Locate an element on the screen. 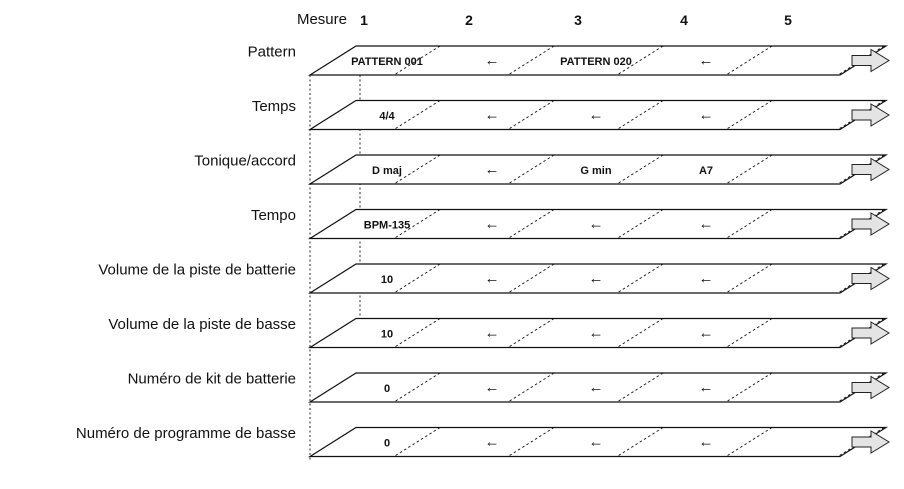 This screenshot has width=904, height=489. parameter-row: Tempo BPM-135 ← ← ← is located at coordinates (570, 223).